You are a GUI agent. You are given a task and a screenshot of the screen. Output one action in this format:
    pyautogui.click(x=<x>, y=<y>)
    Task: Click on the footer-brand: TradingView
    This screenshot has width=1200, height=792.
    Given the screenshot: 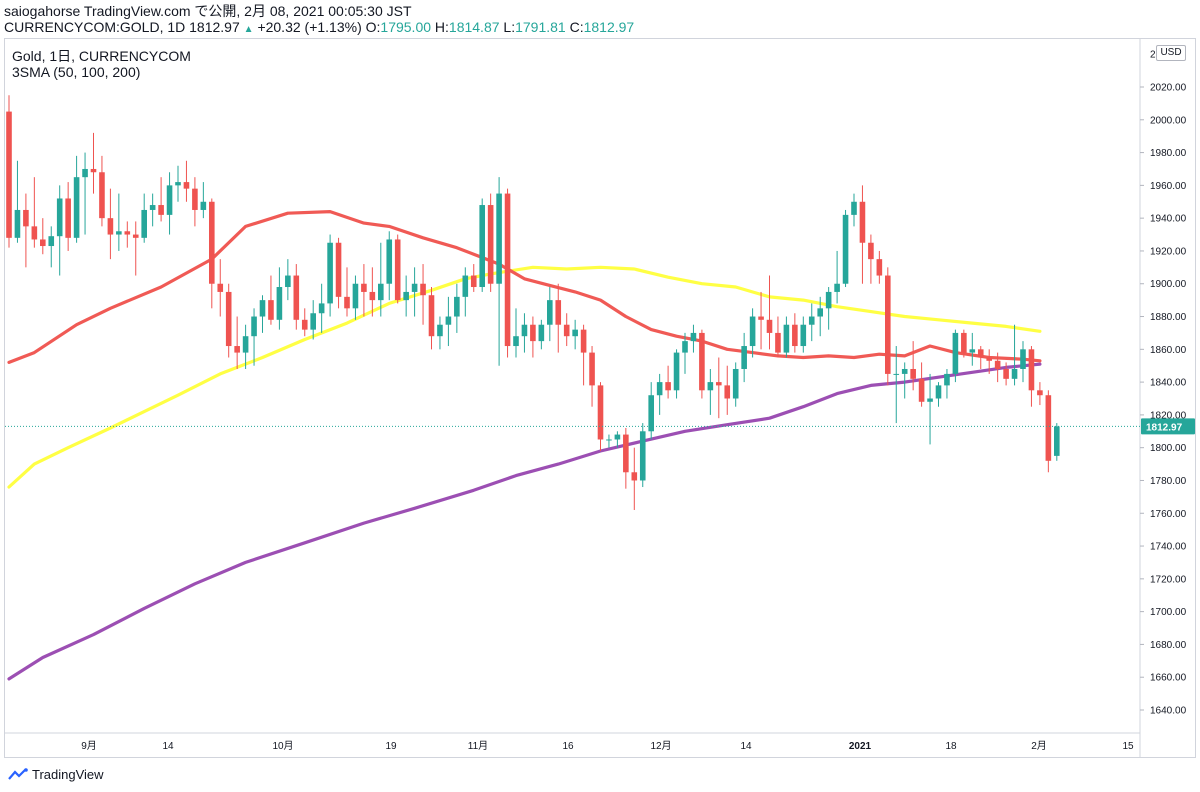 What is the action you would take?
    pyautogui.click(x=56, y=774)
    